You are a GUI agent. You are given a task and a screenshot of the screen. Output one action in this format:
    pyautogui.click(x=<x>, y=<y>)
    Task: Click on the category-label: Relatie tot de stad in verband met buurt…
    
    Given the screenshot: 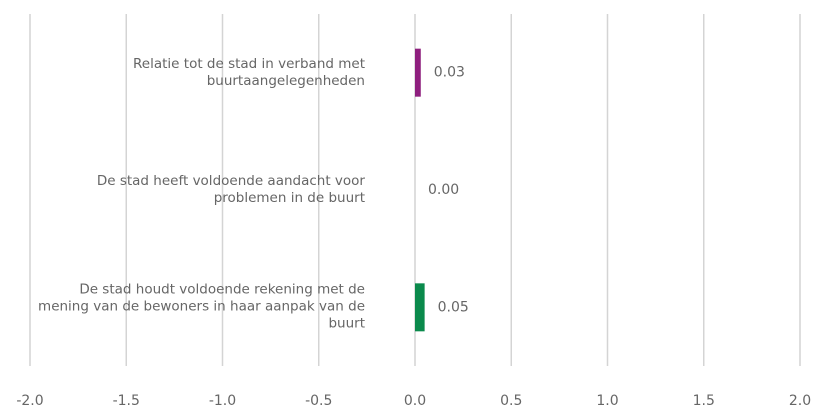 What is the action you would take?
    pyautogui.click(x=249, y=72)
    